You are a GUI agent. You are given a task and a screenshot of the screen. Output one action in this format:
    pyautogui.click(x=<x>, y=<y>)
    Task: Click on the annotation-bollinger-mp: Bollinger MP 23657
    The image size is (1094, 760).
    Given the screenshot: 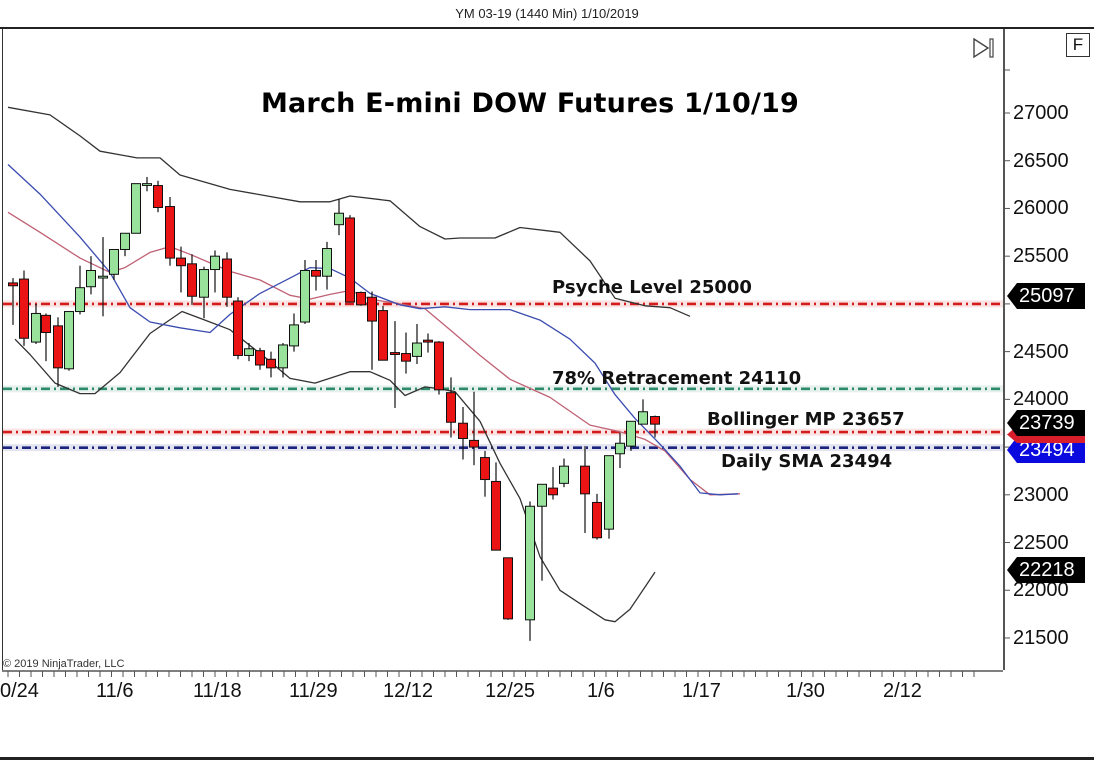 What is the action you would take?
    pyautogui.click(x=806, y=419)
    